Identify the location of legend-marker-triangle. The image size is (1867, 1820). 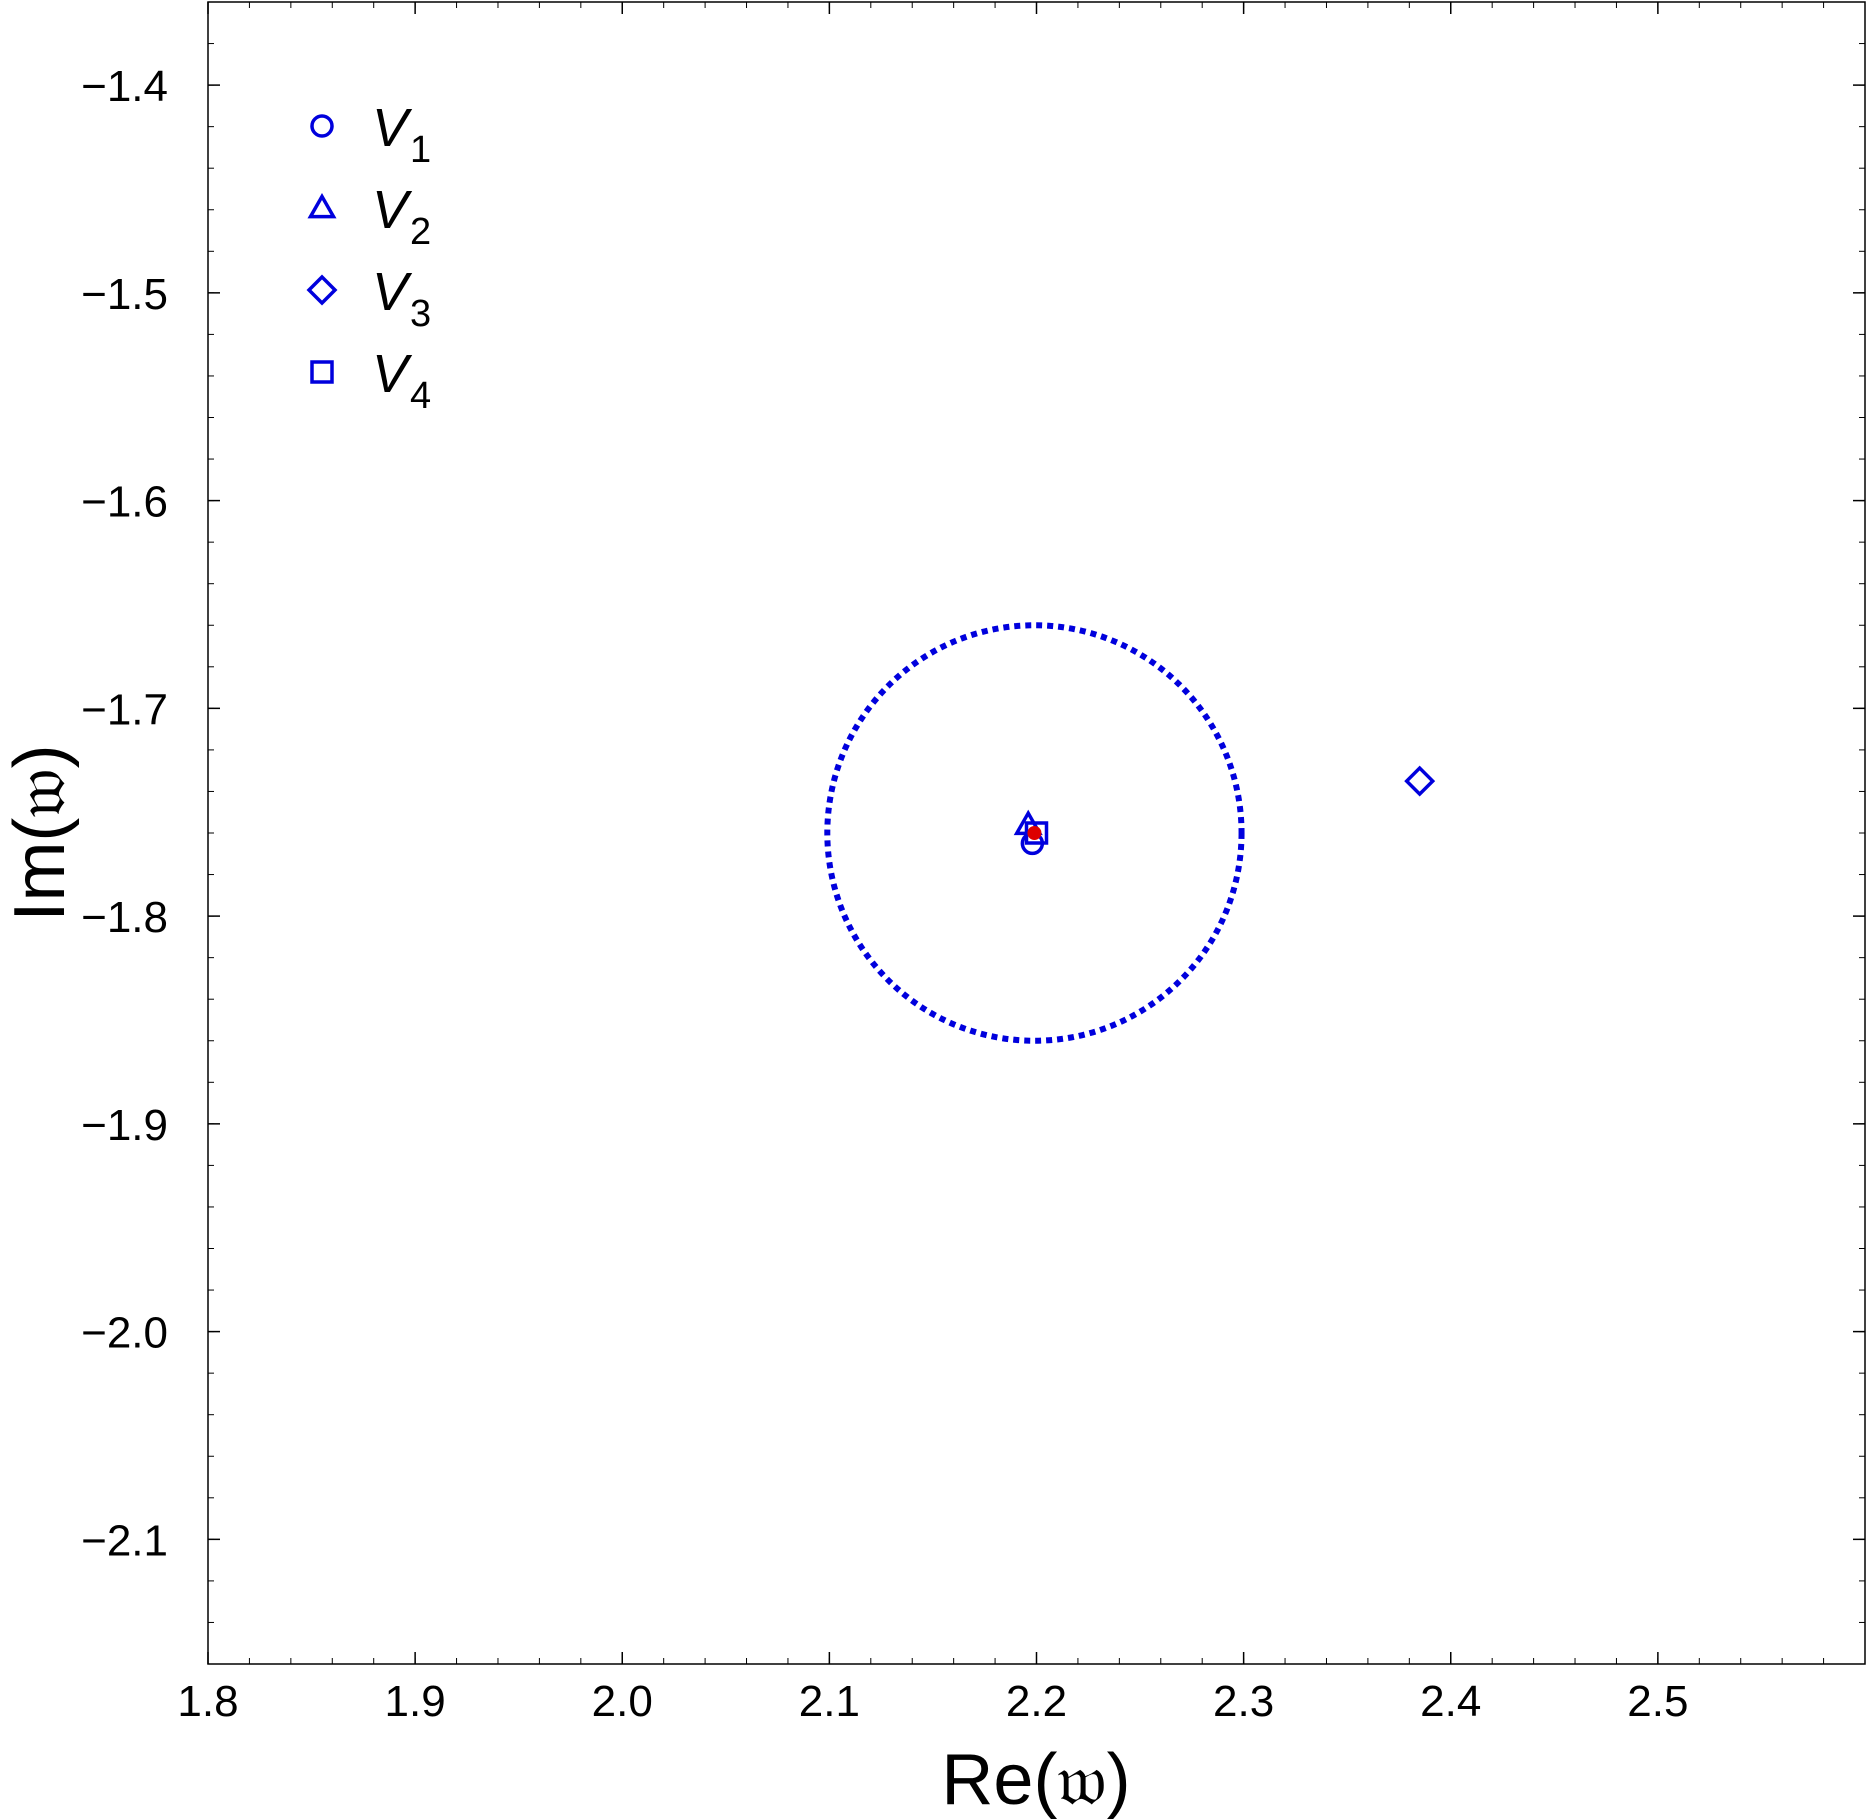
(322, 205).